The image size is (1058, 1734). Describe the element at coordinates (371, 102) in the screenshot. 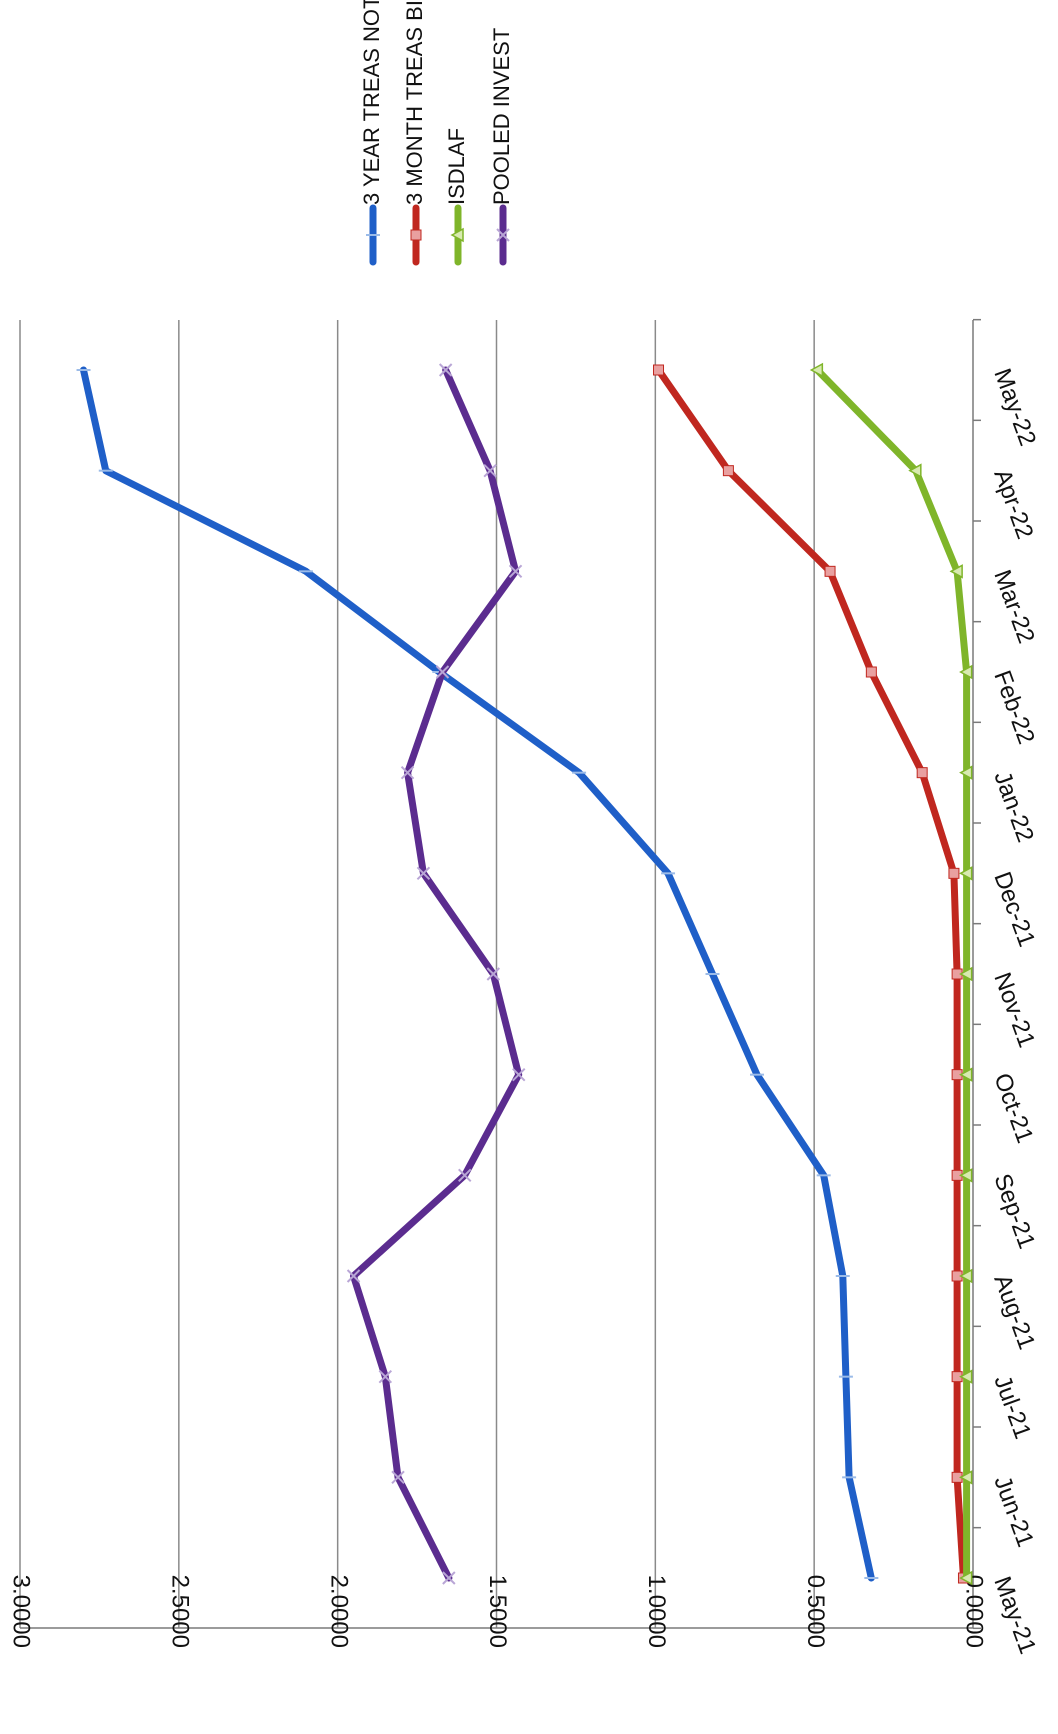

I see `legend-label: 3 YEAR TREAS NOTE` at that location.